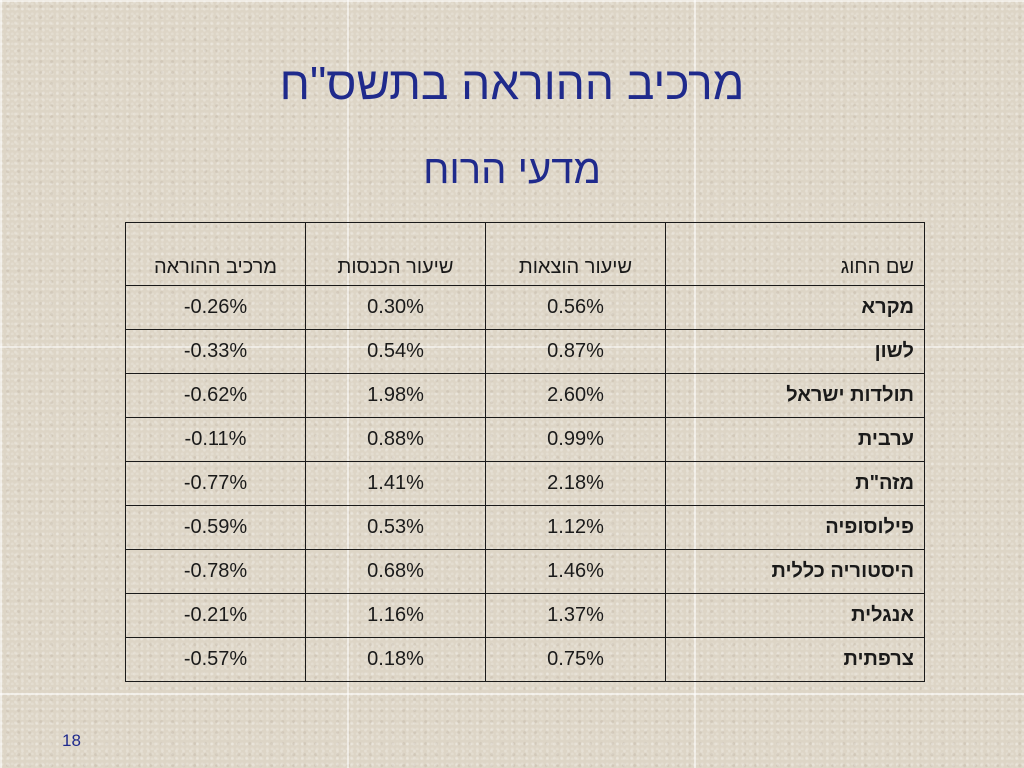 This screenshot has width=1024, height=768. I want to click on table-row: מקרא 0.56% 0.30% -0.26%, so click(525, 307).